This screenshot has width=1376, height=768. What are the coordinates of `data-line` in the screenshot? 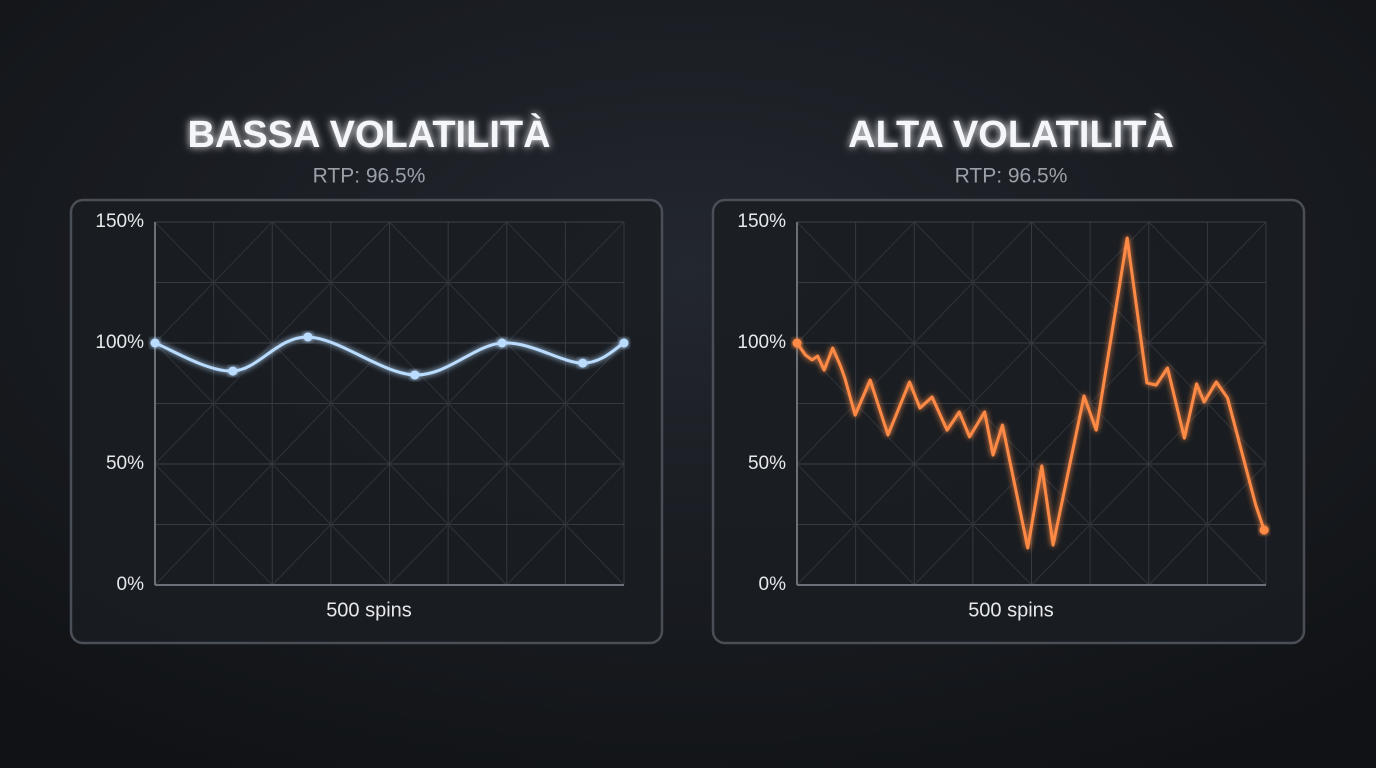 It's located at (1030, 393).